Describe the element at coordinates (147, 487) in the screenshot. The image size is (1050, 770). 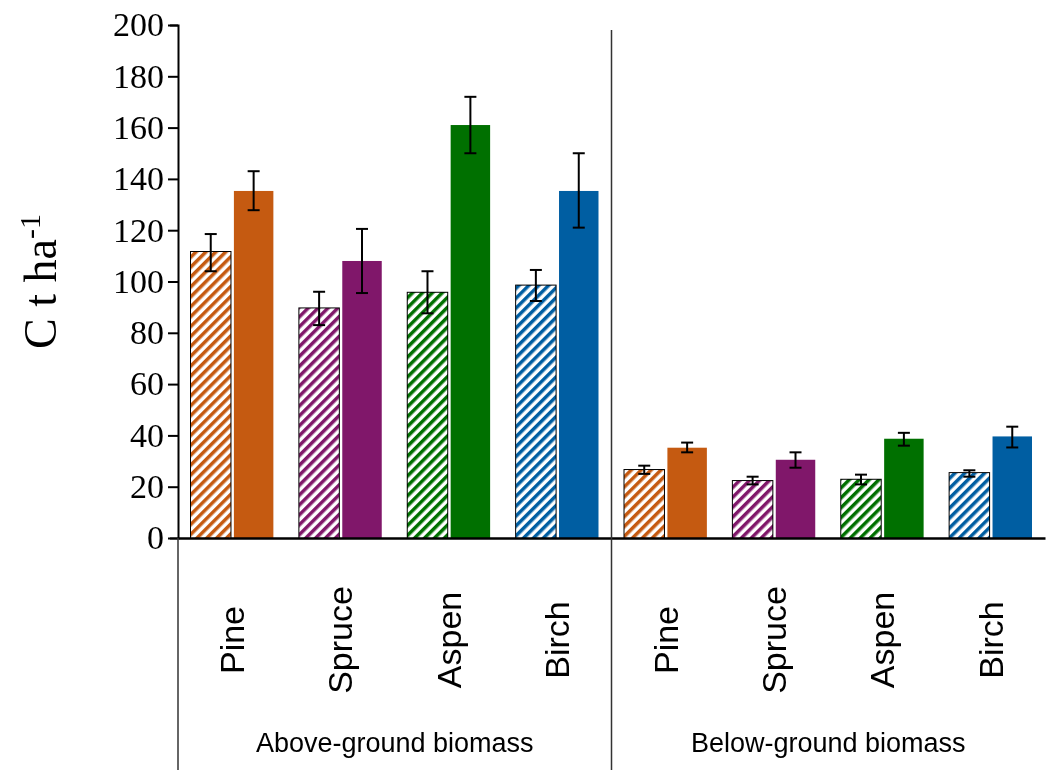
I see `y-tick-label: 20` at that location.